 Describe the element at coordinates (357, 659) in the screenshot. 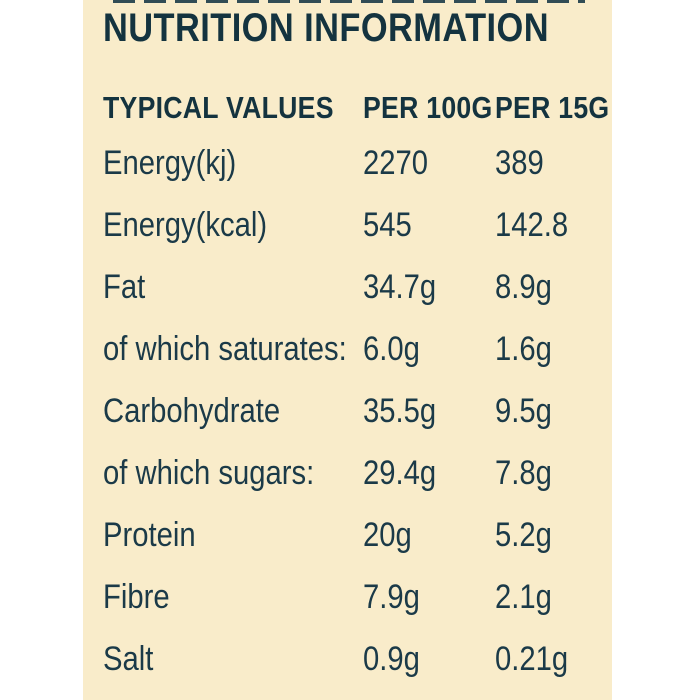

I see `table-row: Salt 0.9g 0.21g` at that location.